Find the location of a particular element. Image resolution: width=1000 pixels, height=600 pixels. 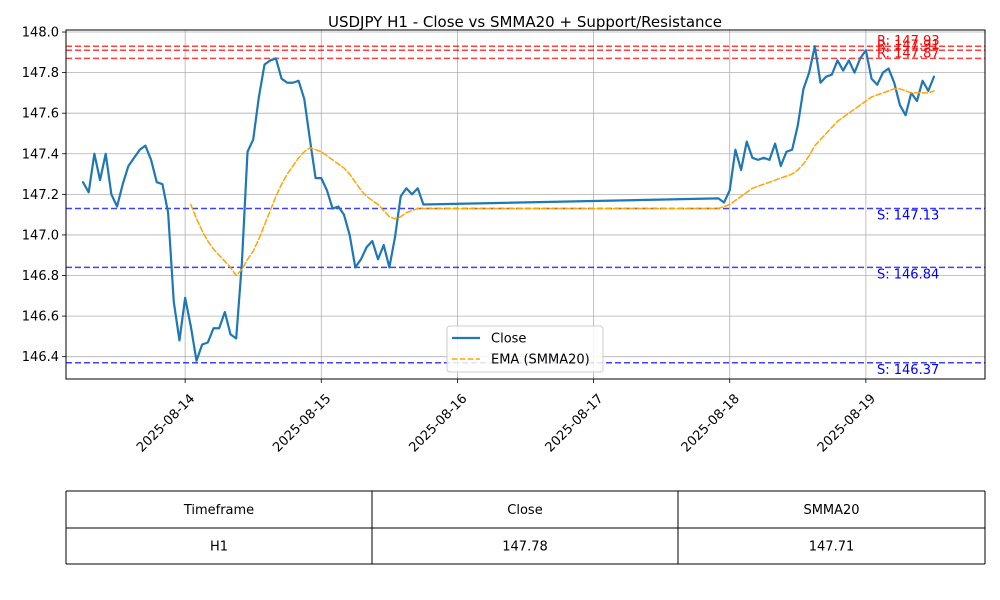

legend-box is located at coordinates (525, 349).